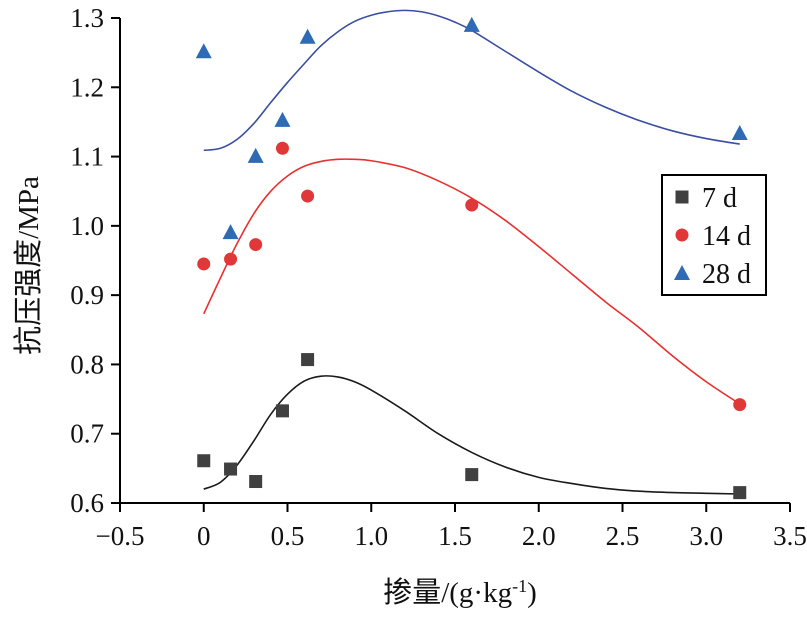 The height and width of the screenshot is (618, 807). Describe the element at coordinates (447, 592) in the screenshot. I see `x-axis-title-main: 掺量/(g·kg` at that location.